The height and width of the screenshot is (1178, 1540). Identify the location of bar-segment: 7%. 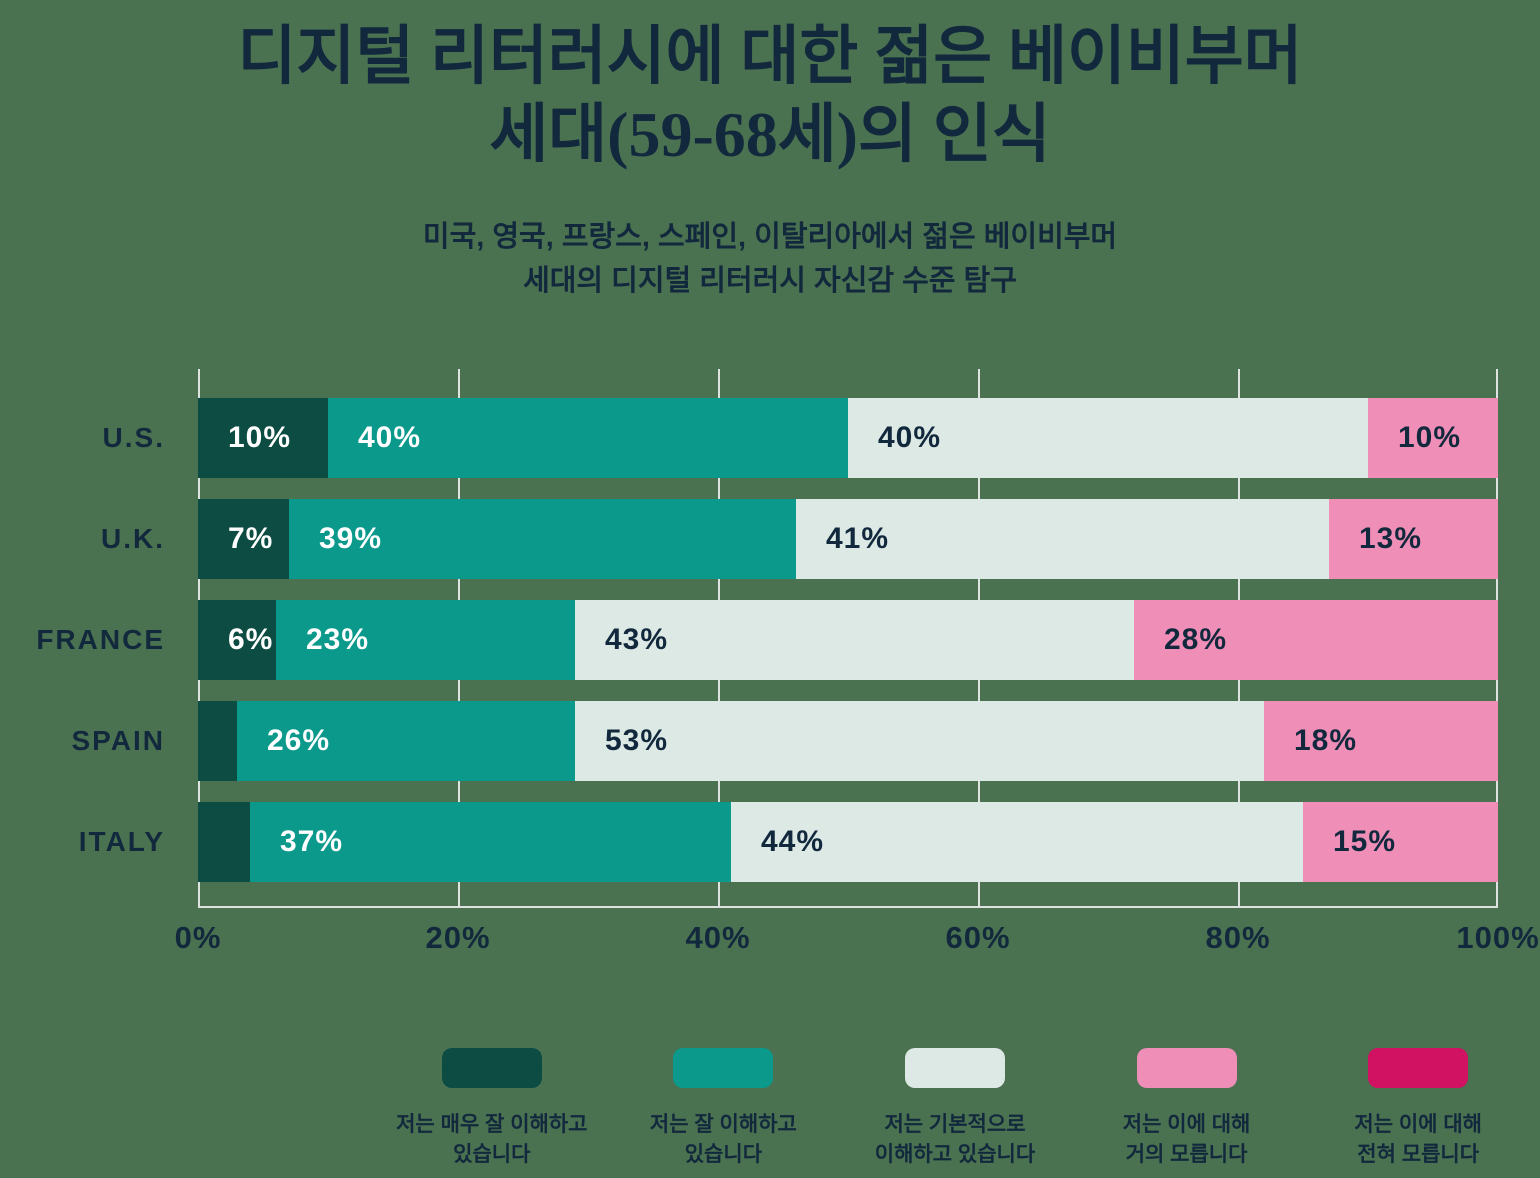
(243, 539).